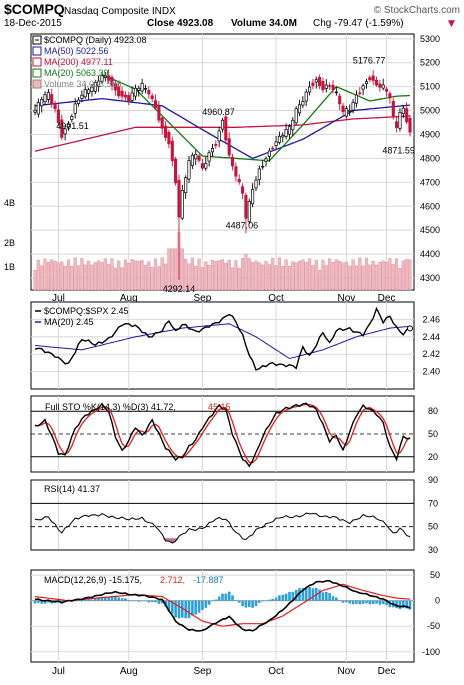 This screenshot has height=685, width=464. What do you see at coordinates (72, 489) in the screenshot?
I see `rsi-legend: RSI(14) 41.37` at bounding box center [72, 489].